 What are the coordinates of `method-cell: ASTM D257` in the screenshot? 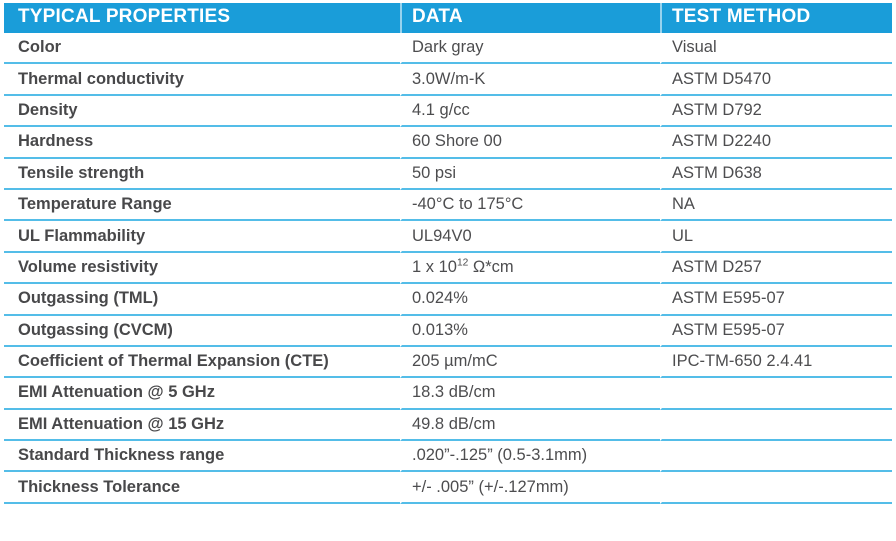 It's located at (776, 268).